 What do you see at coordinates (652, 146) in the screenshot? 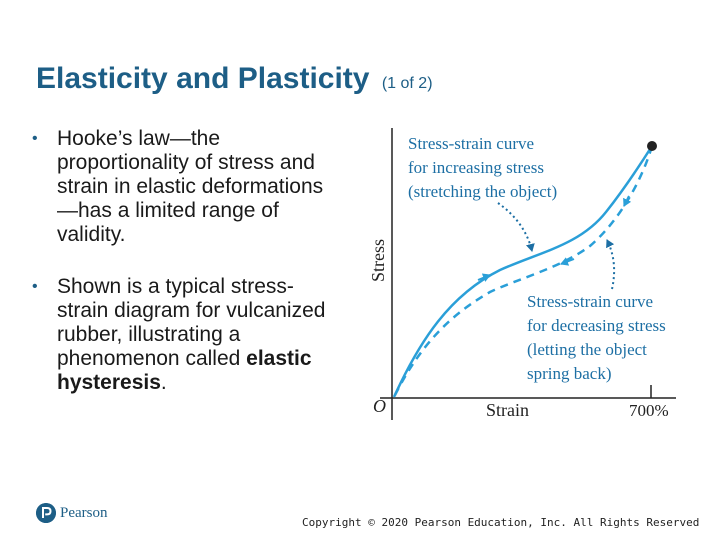
I see `max-strain-point` at bounding box center [652, 146].